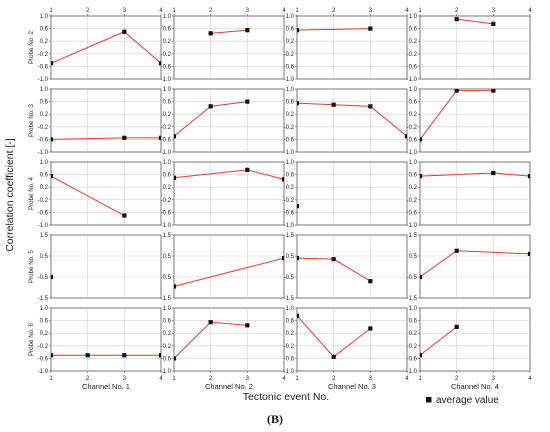  I want to click on panel-frame-r2-c4, so click(475, 120).